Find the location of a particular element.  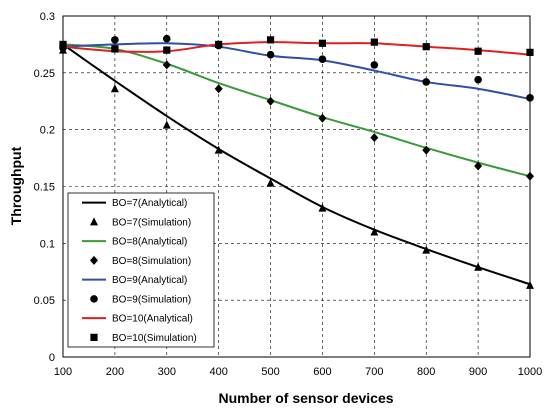

x-tick-label: 700 is located at coordinates (374, 372).